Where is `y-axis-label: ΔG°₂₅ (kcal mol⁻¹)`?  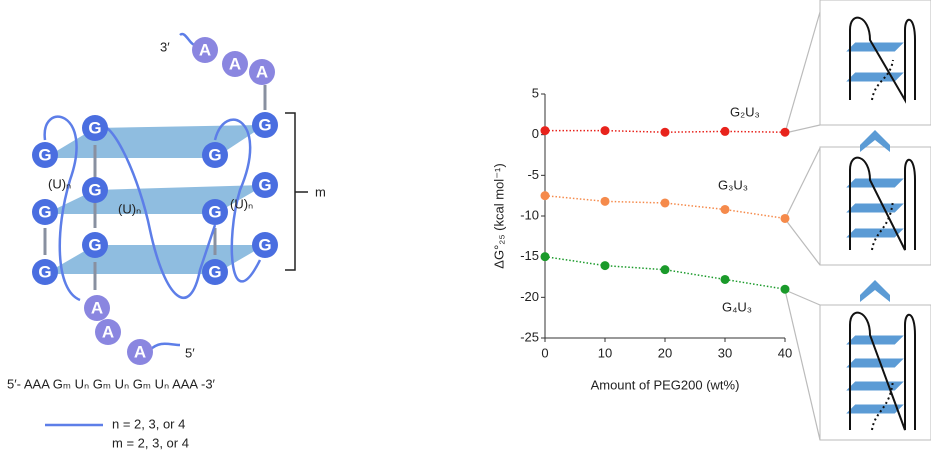
y-axis-label: ΔG°₂₅ (kcal mol⁻¹) is located at coordinates (498, 215).